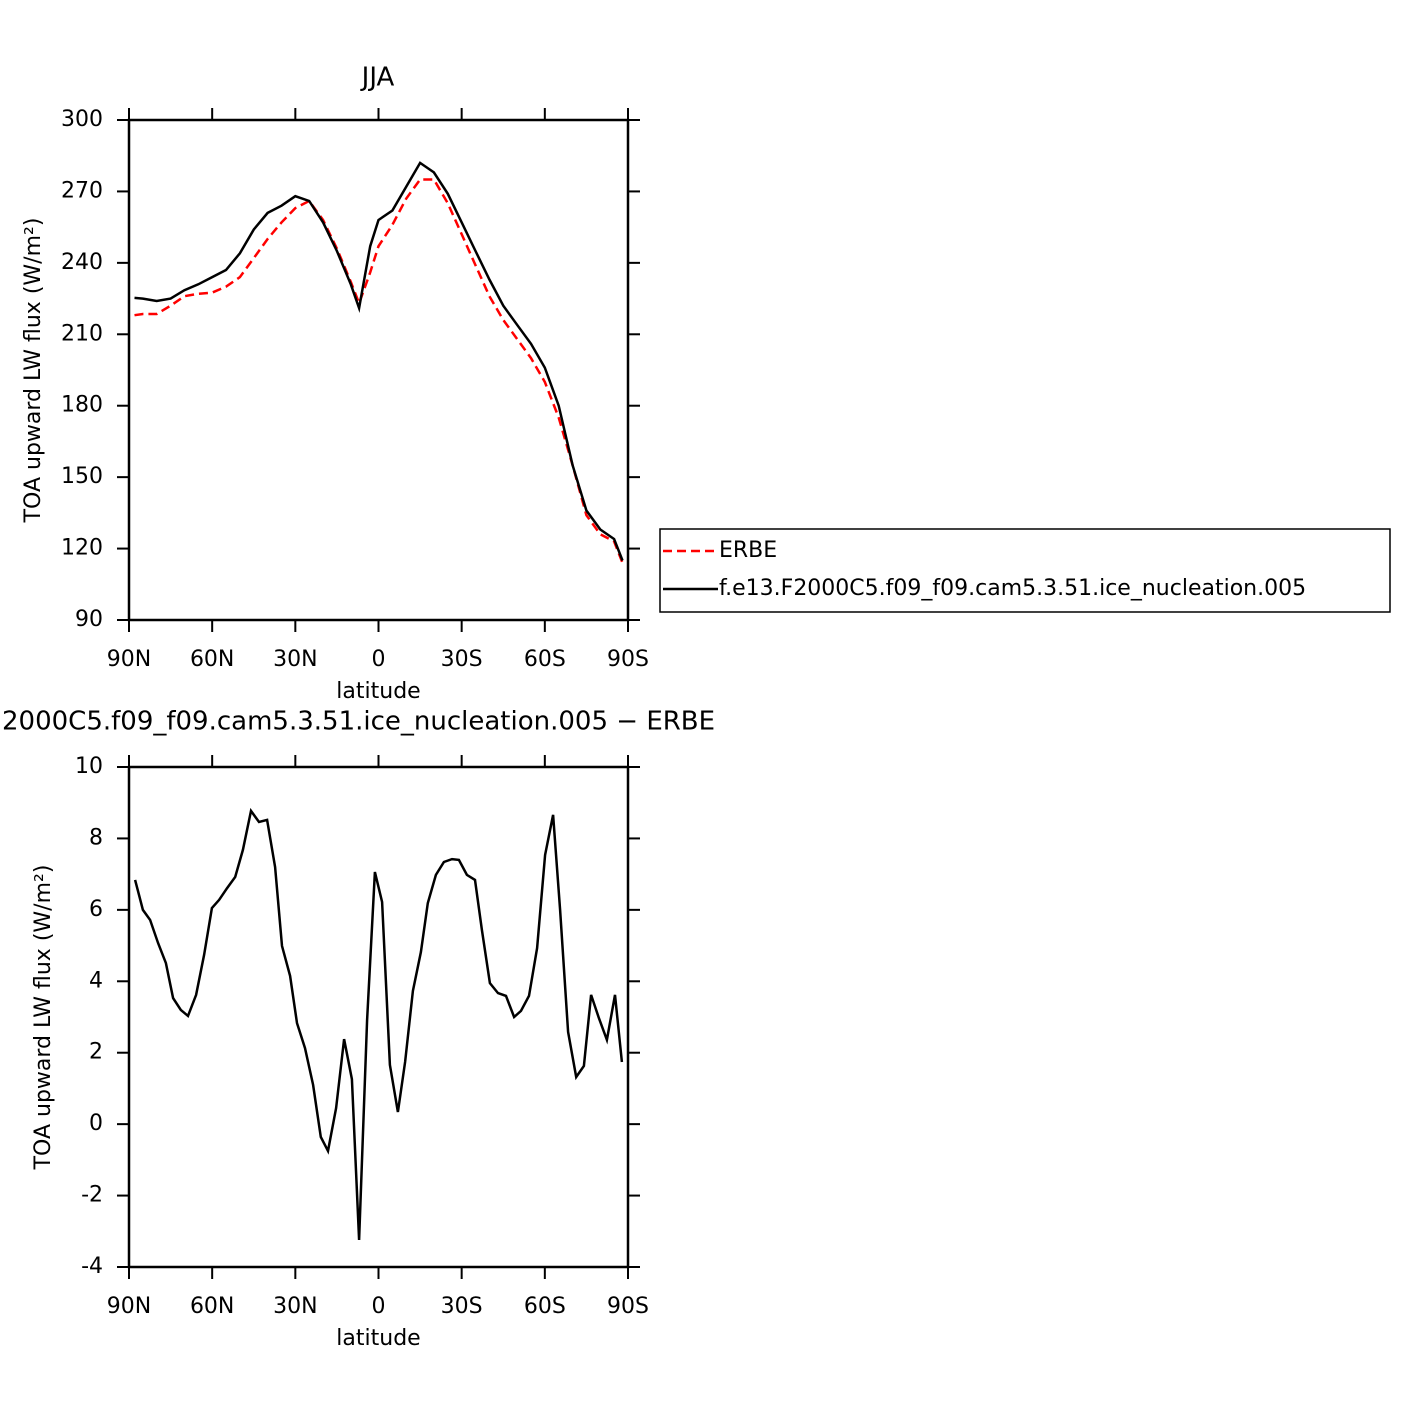 The image size is (1410, 1413). Describe the element at coordinates (96, 837) in the screenshot. I see `y-tick-label: 8` at that location.